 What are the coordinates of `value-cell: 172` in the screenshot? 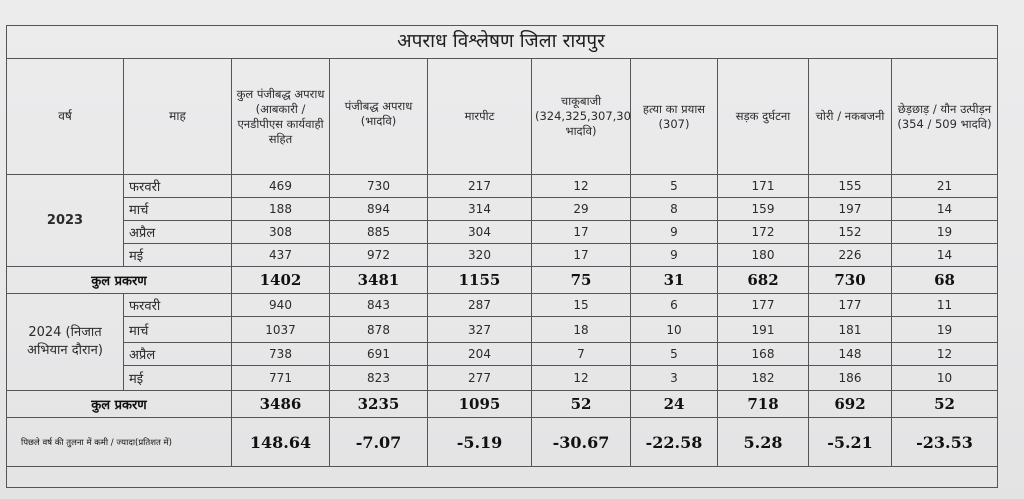 It's located at (763, 232).